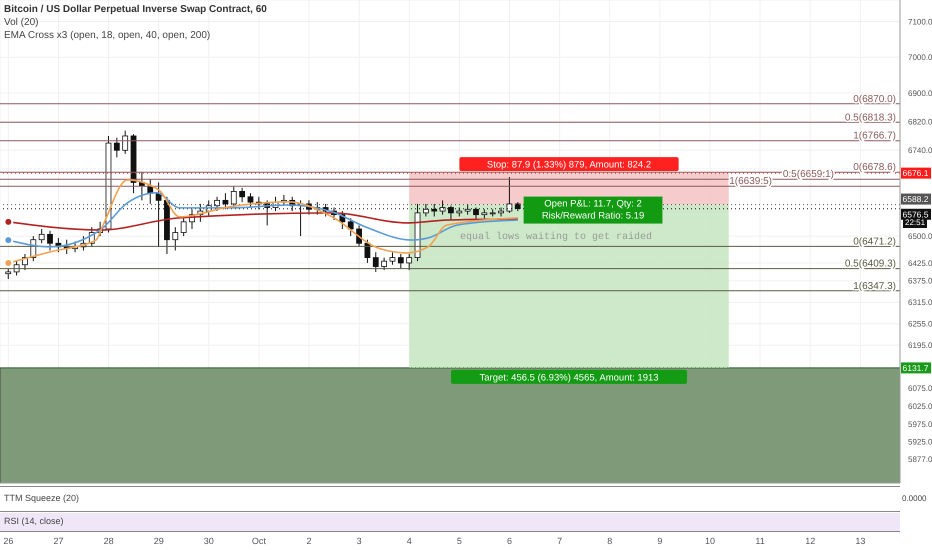 This screenshot has width=932, height=550. I want to click on y-tick-label: 7000.0, so click(920, 57).